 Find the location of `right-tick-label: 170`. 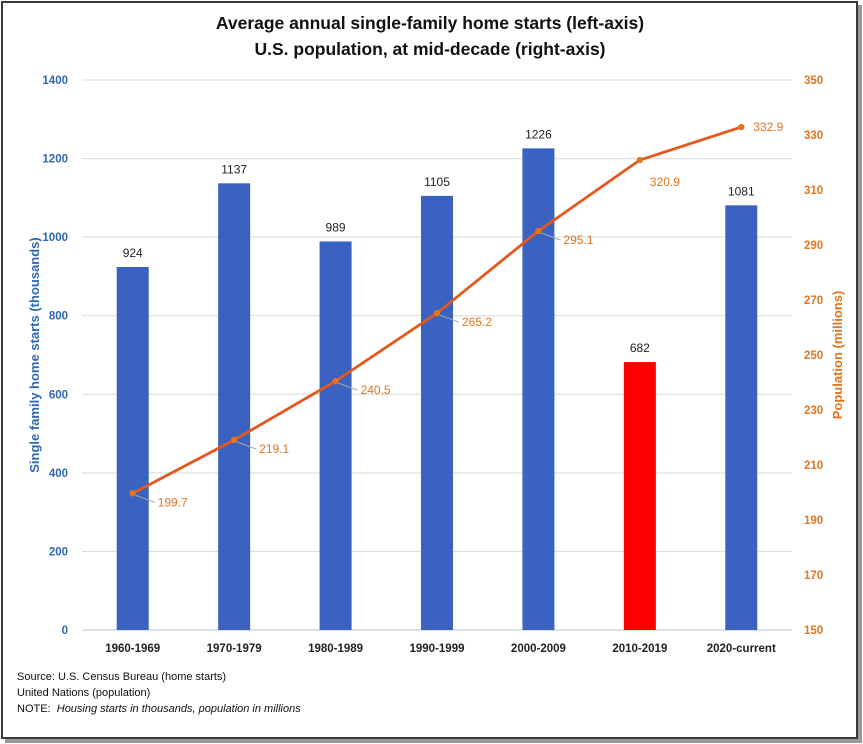

right-tick-label: 170 is located at coordinates (813, 576).